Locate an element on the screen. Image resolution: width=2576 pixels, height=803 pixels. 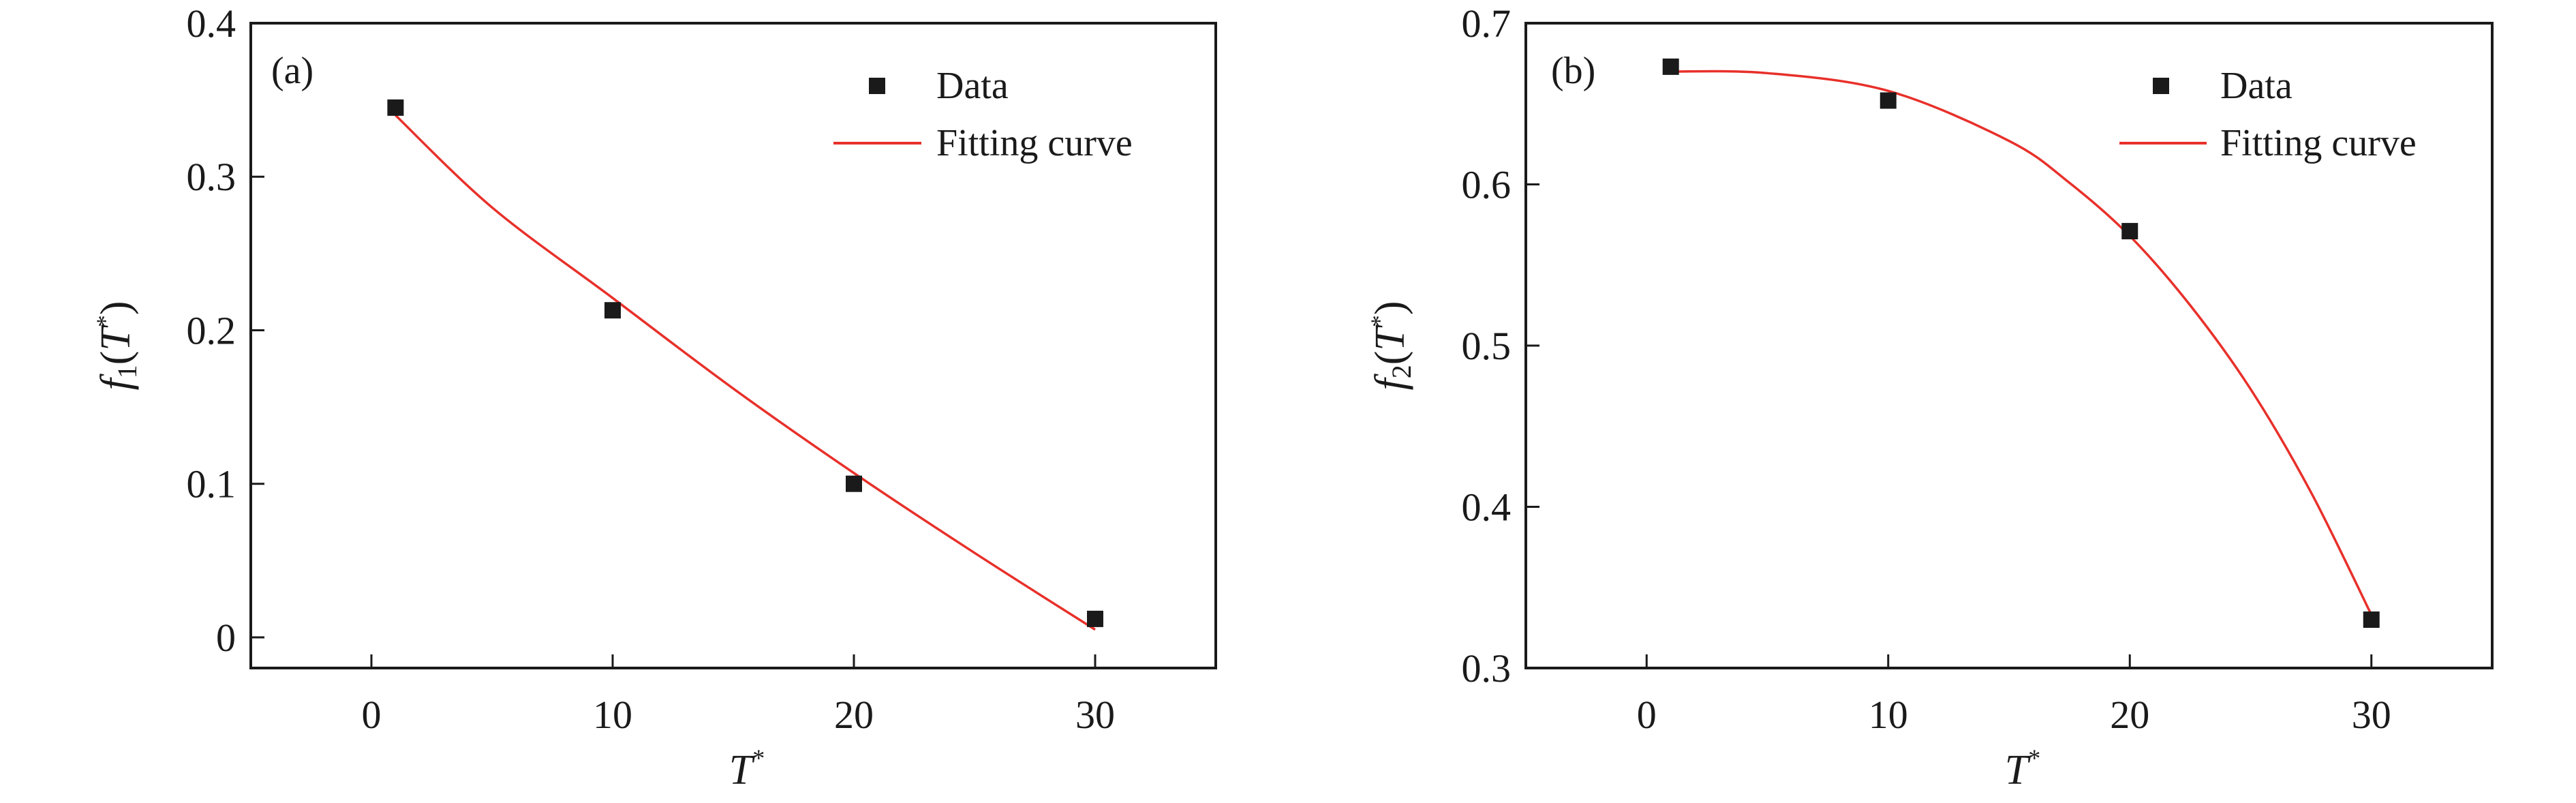
y-tick-label: 0.7 is located at coordinates (1487, 23).